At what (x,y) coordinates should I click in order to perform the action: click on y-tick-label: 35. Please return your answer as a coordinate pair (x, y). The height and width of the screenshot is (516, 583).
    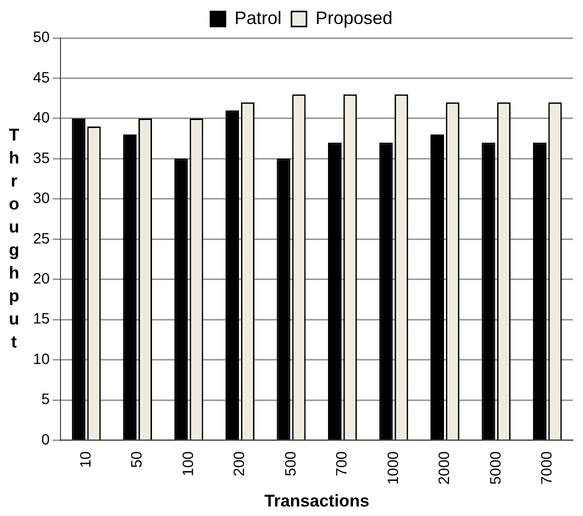
    Looking at the image, I should click on (41, 158).